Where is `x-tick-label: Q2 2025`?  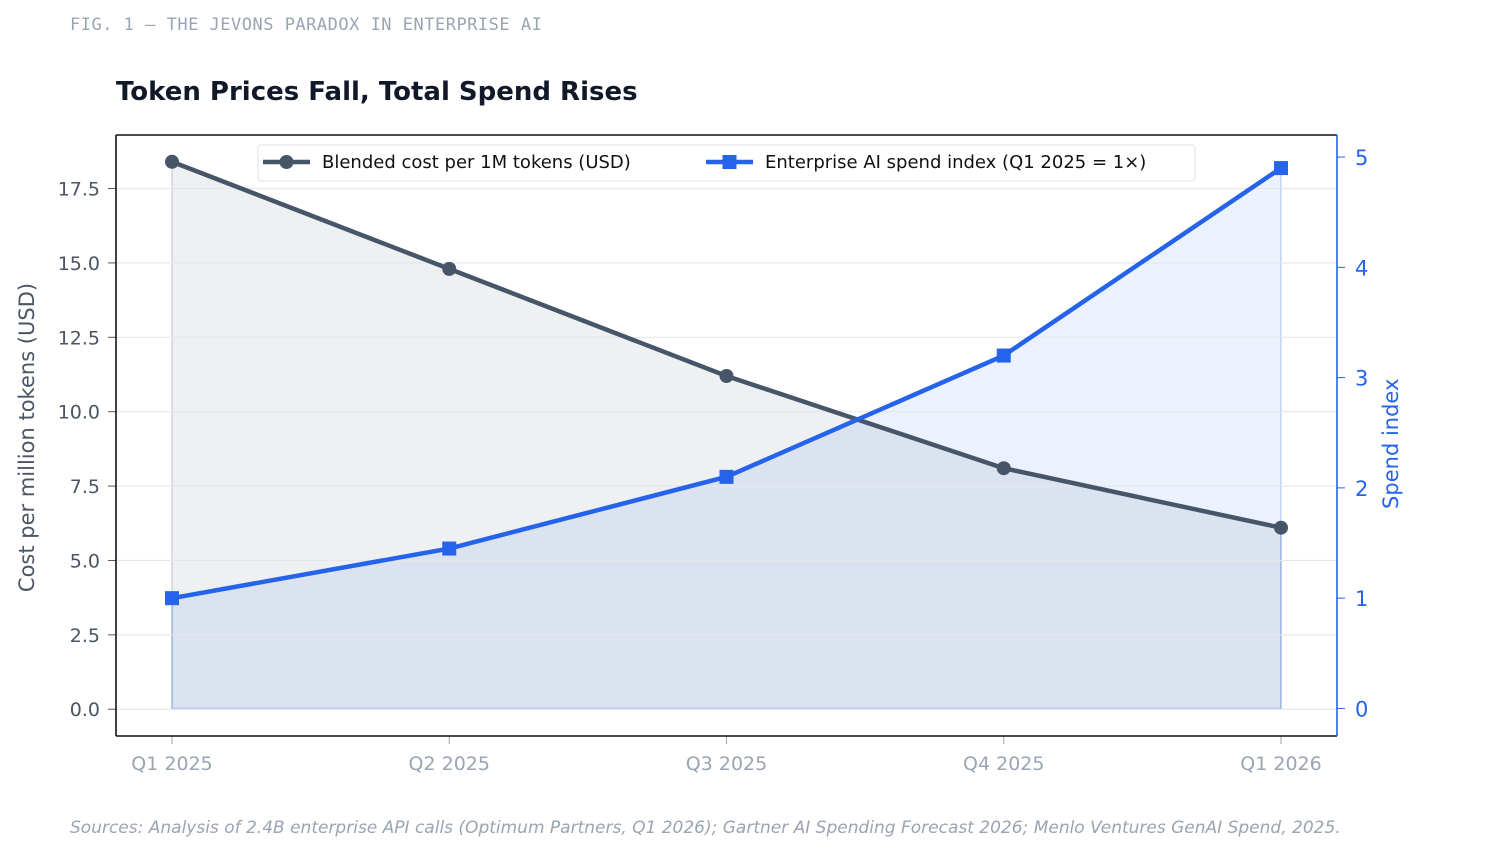 x-tick-label: Q2 2025 is located at coordinates (449, 764).